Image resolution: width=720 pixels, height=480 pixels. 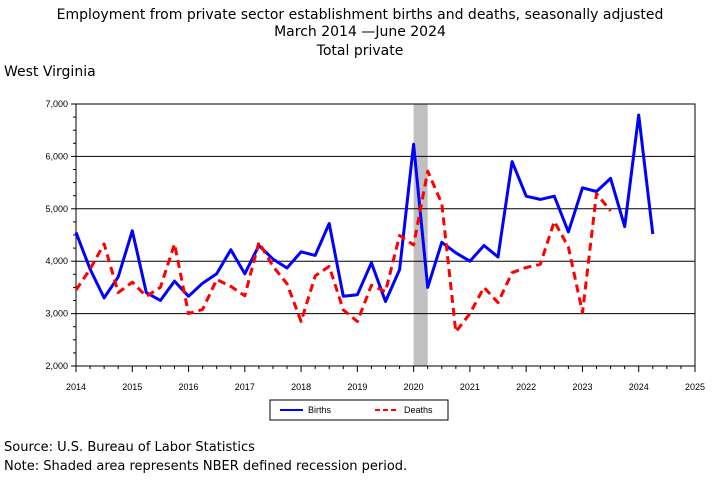 What do you see at coordinates (582, 387) in the screenshot?
I see `x-tick-label: 2023` at bounding box center [582, 387].